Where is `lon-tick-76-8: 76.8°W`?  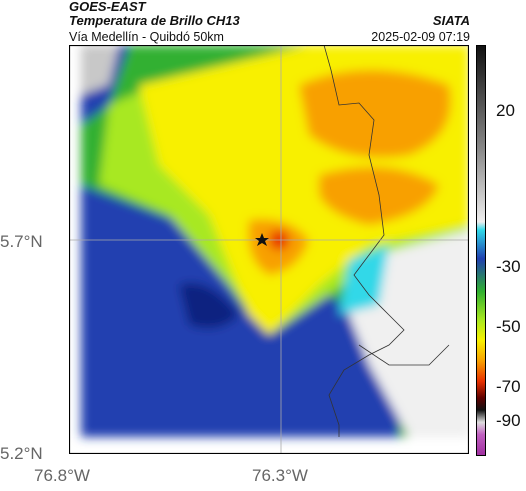 lon-tick-76-8: 76.8°W is located at coordinates (62, 475).